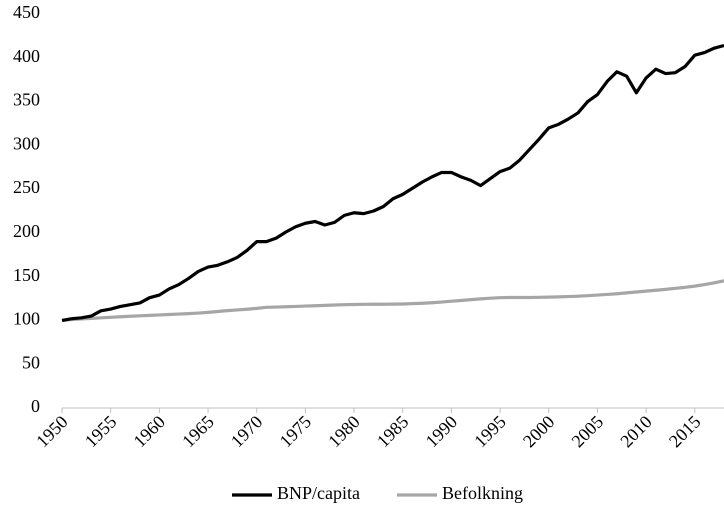 This screenshot has height=511, width=724. Describe the element at coordinates (26, 231) in the screenshot. I see `y-tick-label: 200` at that location.